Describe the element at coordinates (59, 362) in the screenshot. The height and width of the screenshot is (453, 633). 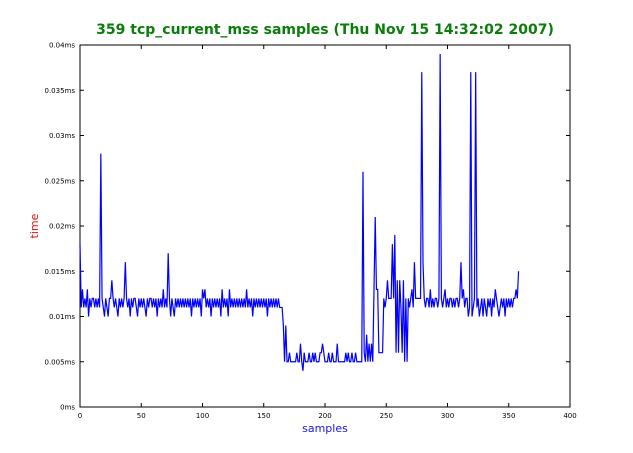
I see `y-tick-label: 0.005ms` at that location.